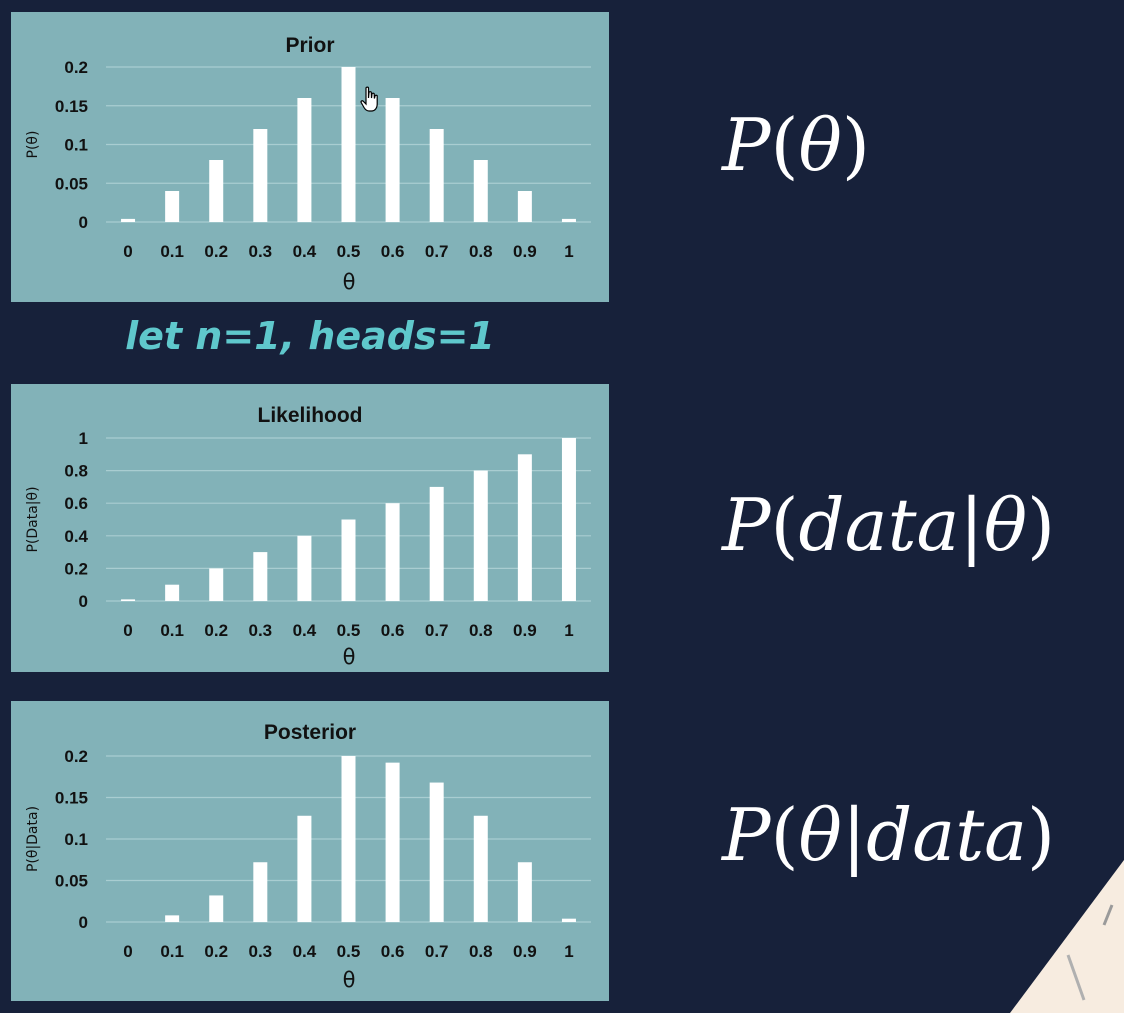 This screenshot has height=1013, width=1124. I want to click on y-tick-label: 0.1, so click(76, 145).